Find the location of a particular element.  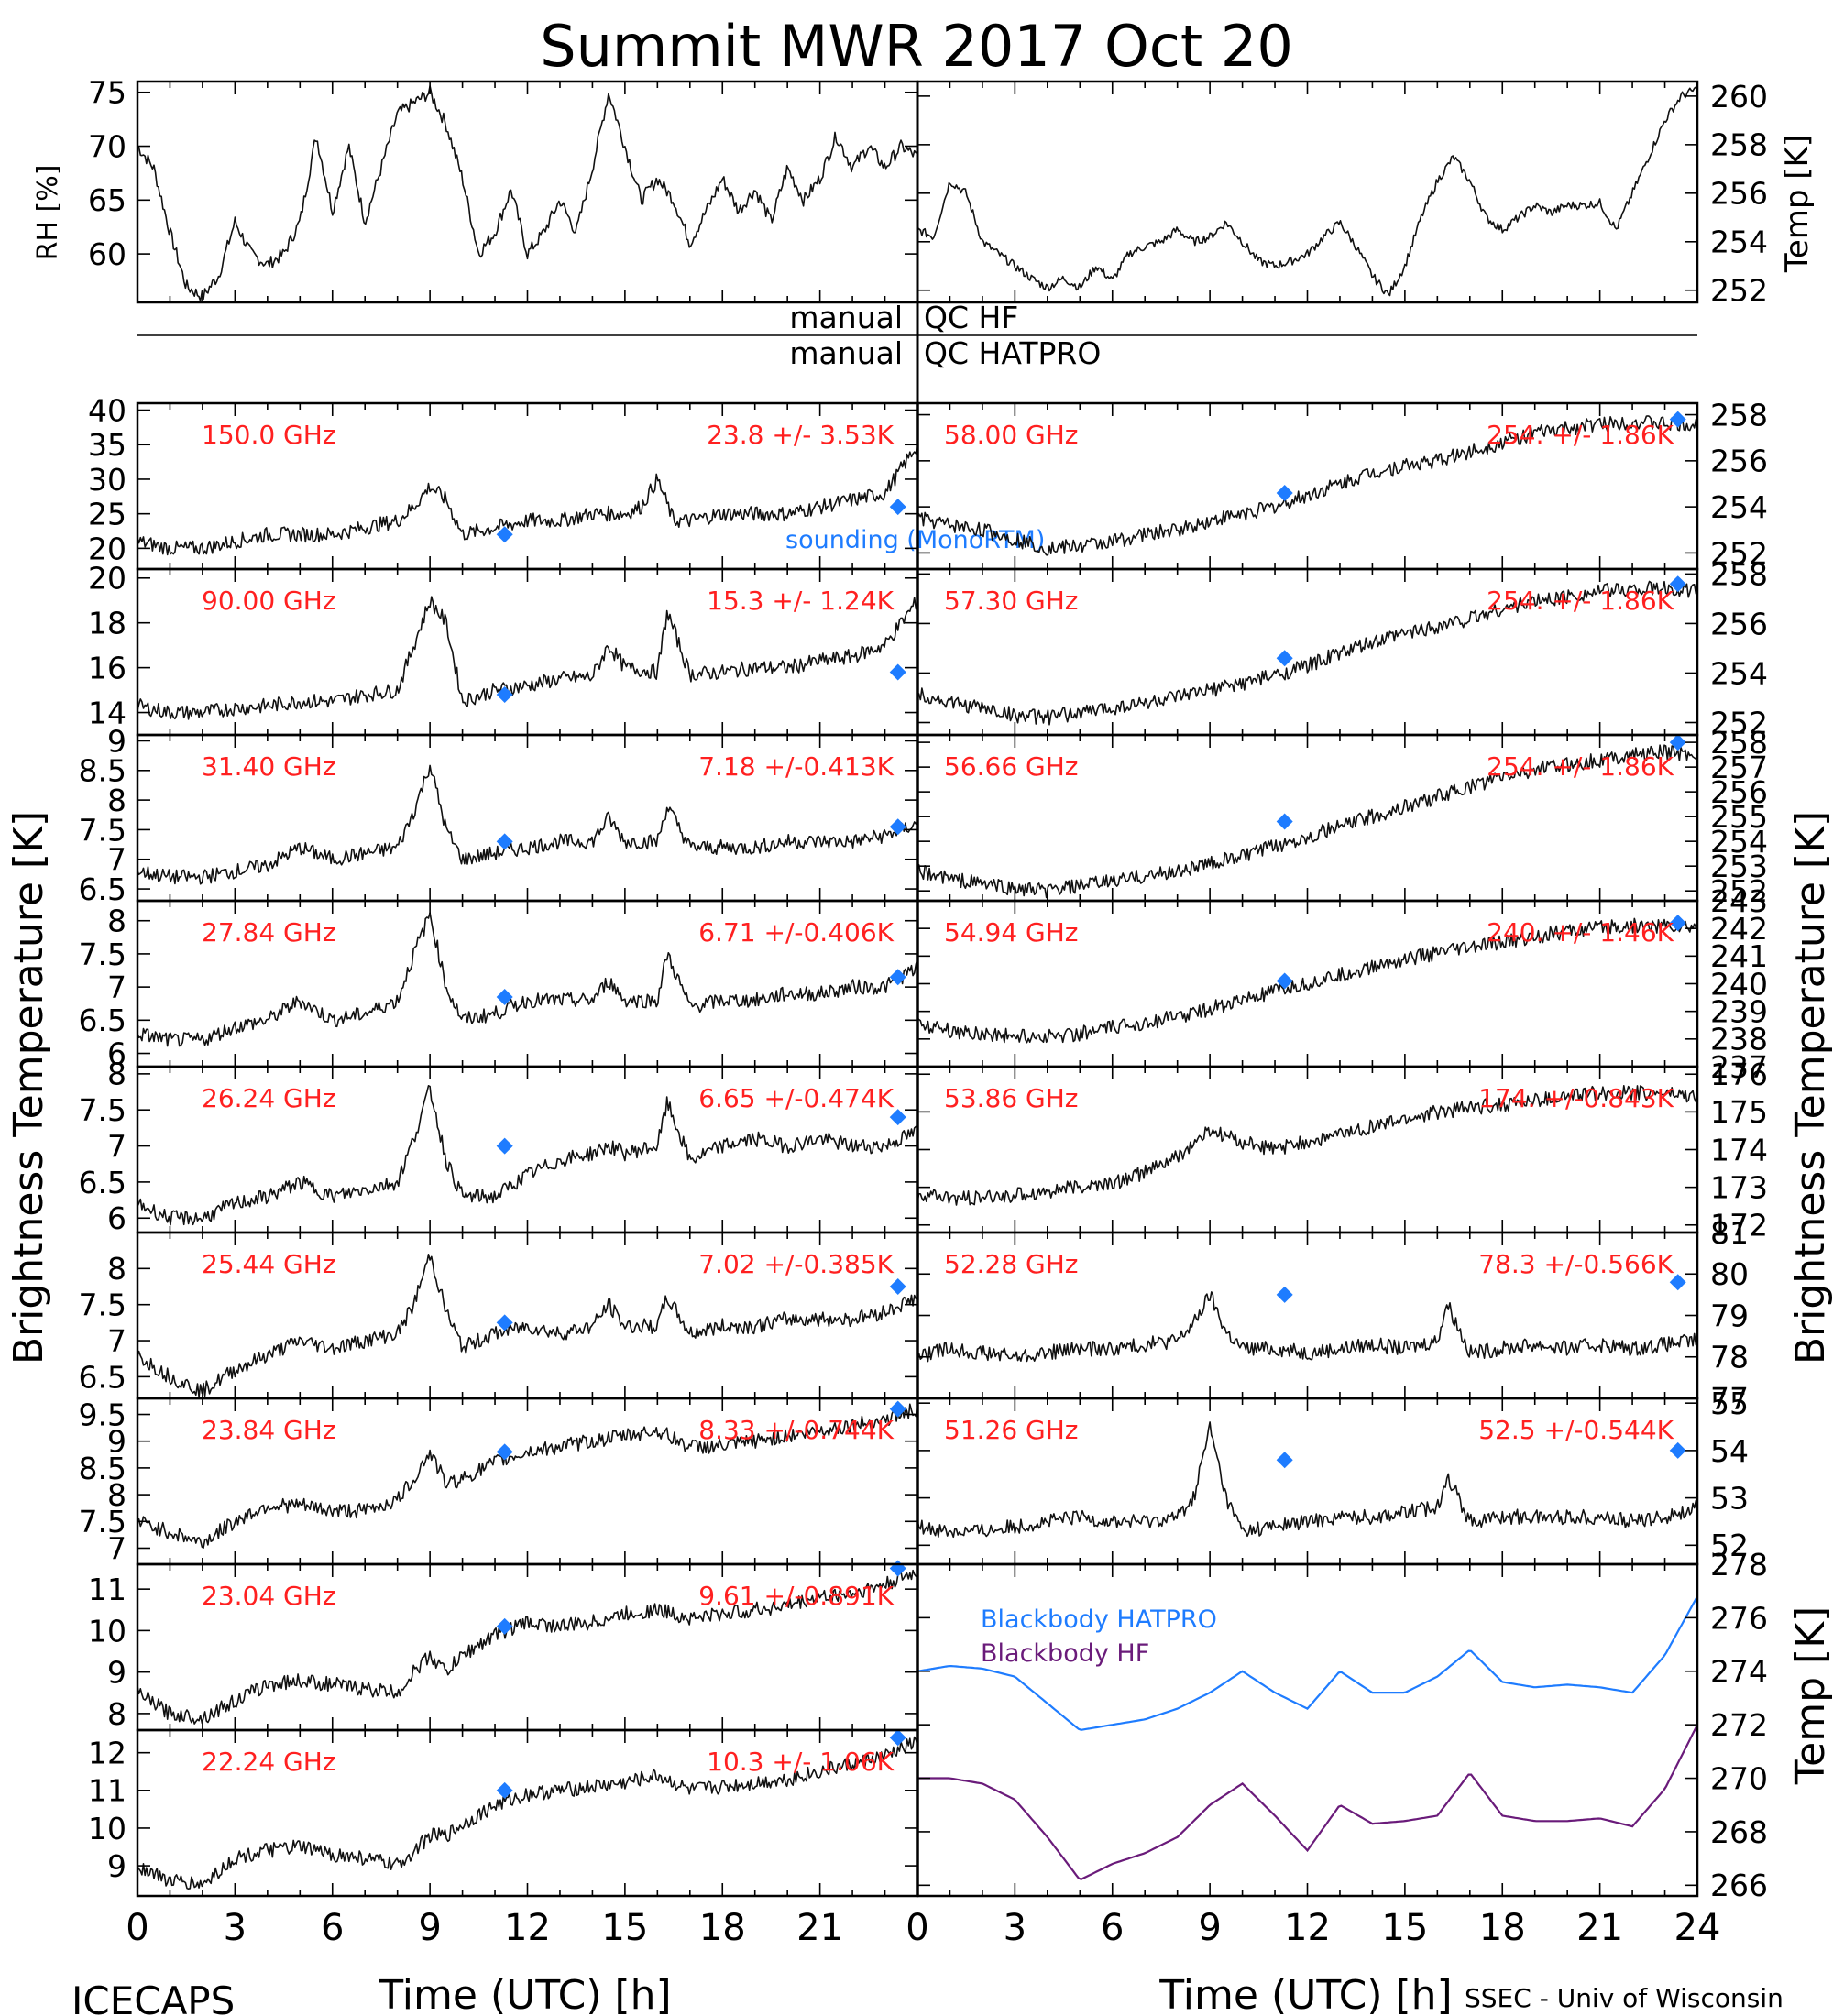

x-tick-label-left: 15 is located at coordinates (624, 1928).